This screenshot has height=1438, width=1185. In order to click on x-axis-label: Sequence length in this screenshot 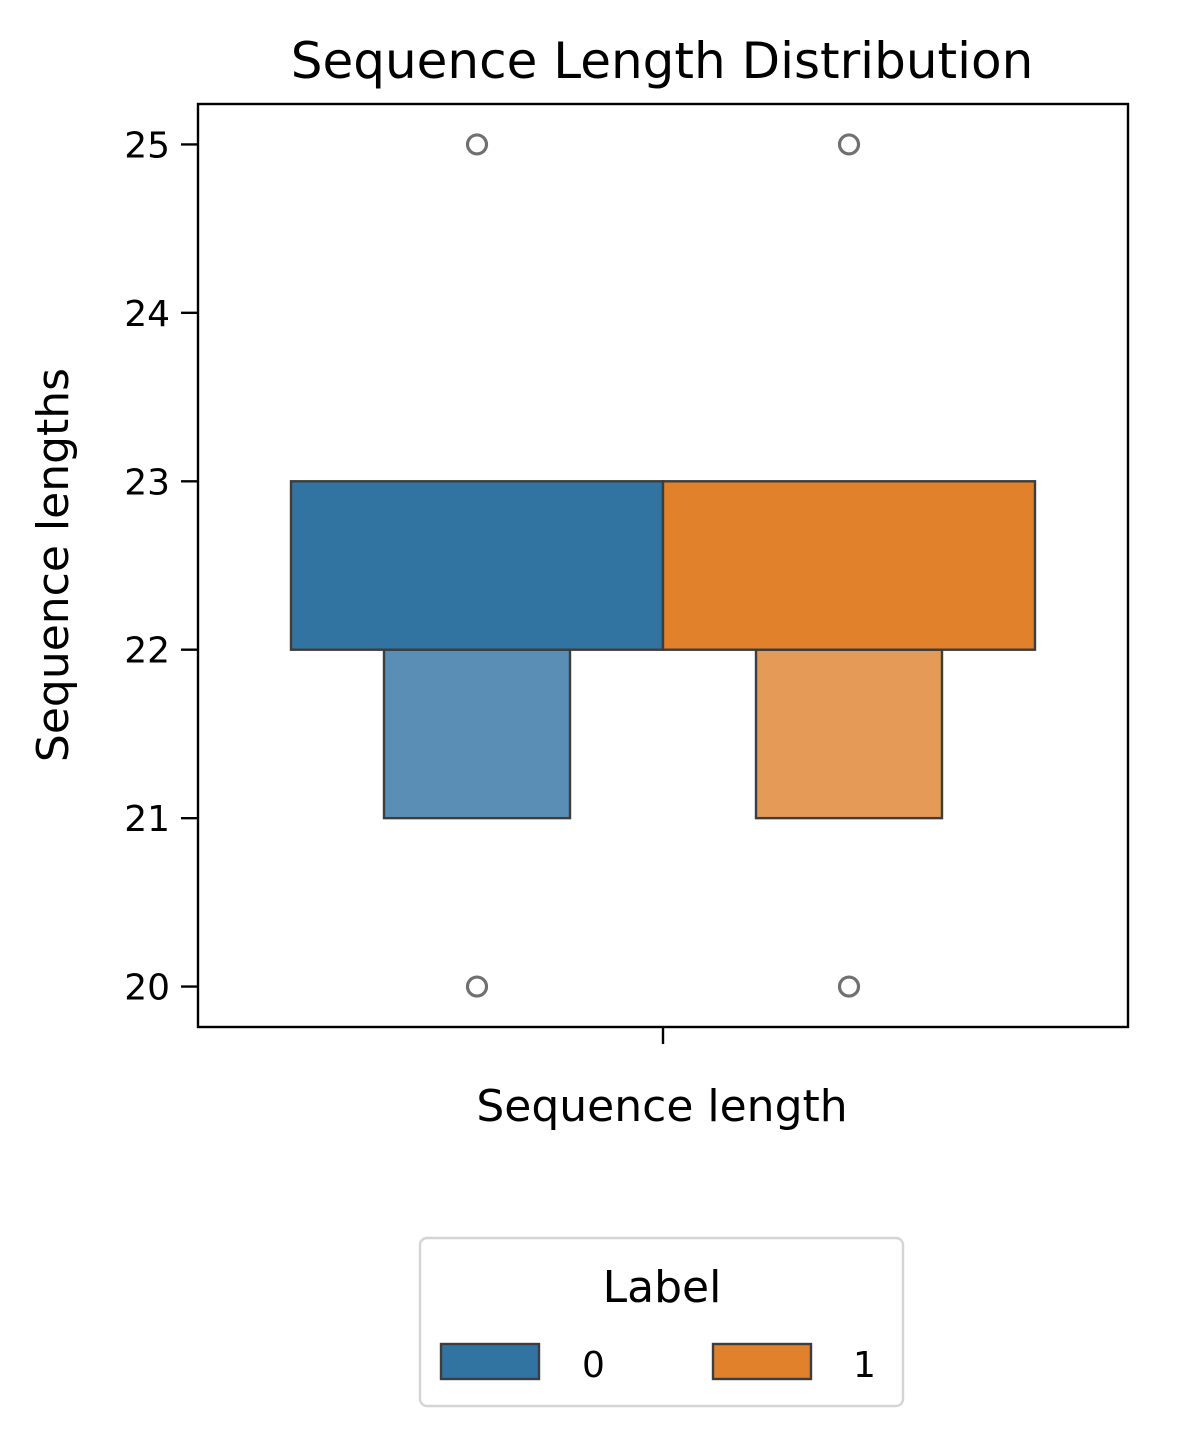, I will do `click(661, 1106)`.